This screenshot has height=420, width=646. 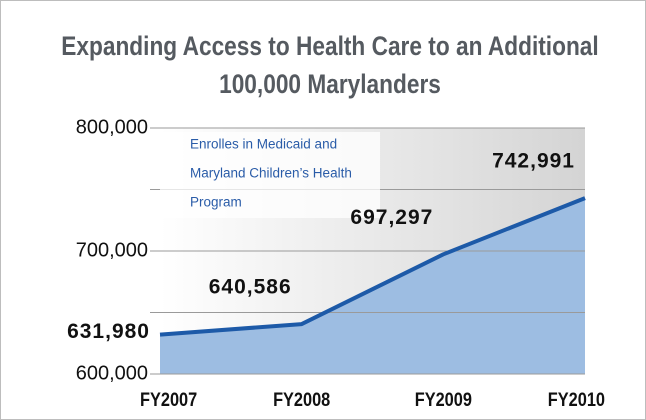 I want to click on value-label: 640,586, so click(x=250, y=287).